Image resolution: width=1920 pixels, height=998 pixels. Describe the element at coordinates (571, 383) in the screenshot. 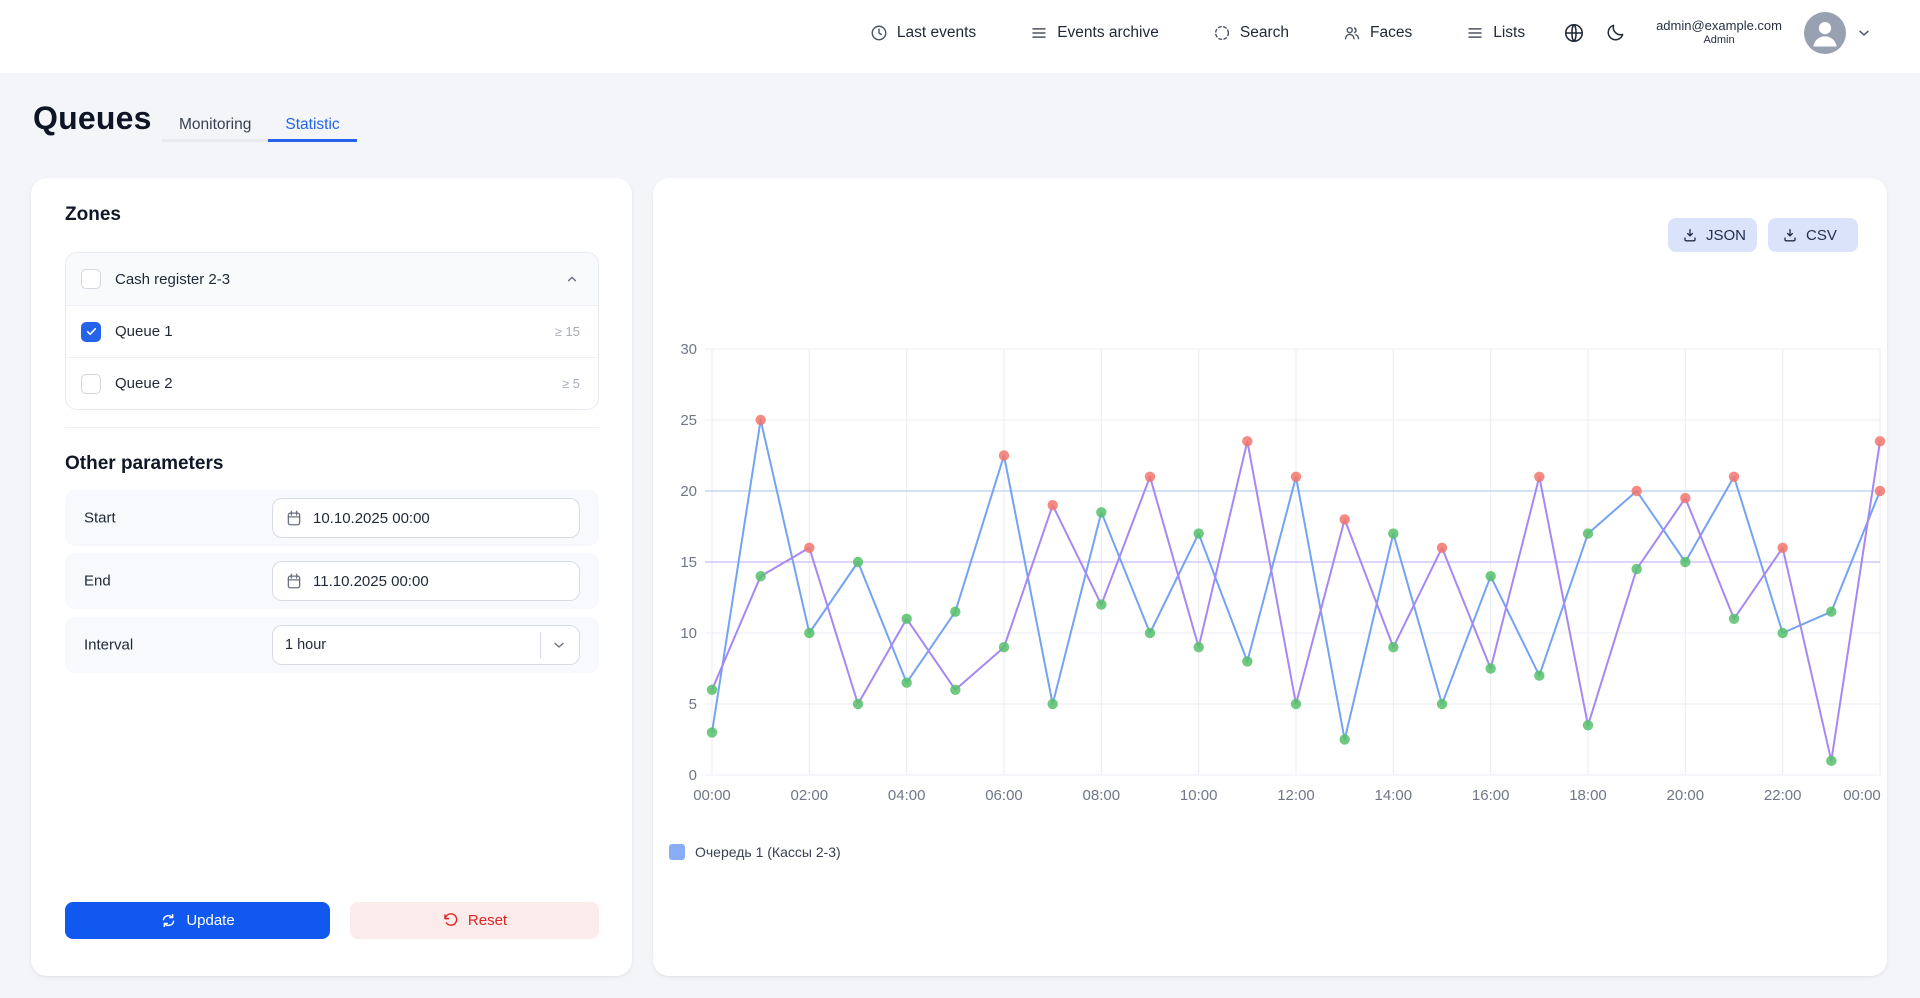

I see `queue-threshold: ≥ 5` at that location.